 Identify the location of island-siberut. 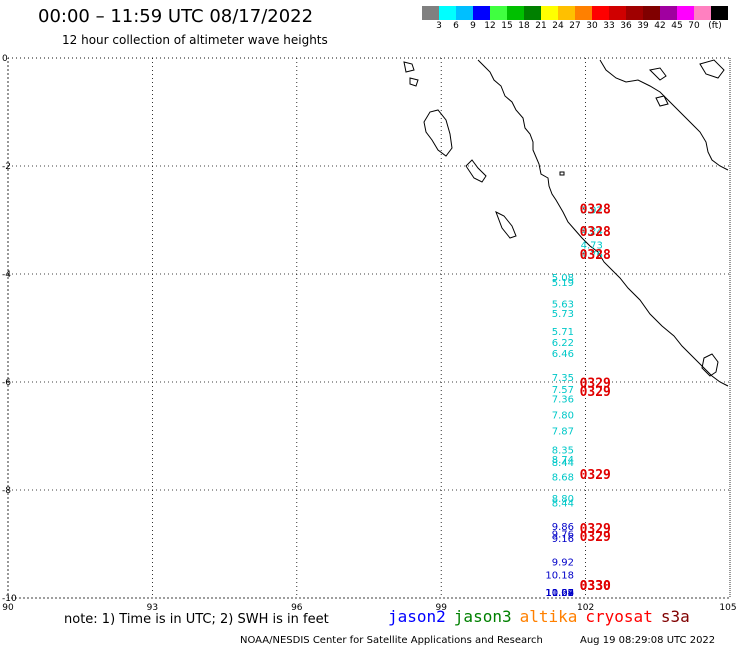
(476, 171).